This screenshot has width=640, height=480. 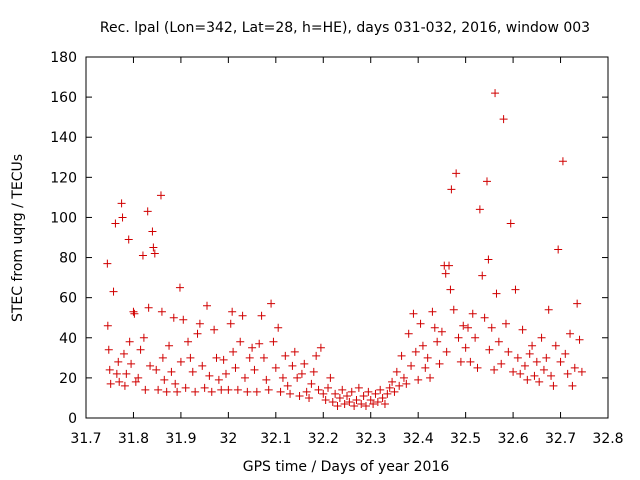 I want to click on x-tick-label: 32.3, so click(x=370, y=439).